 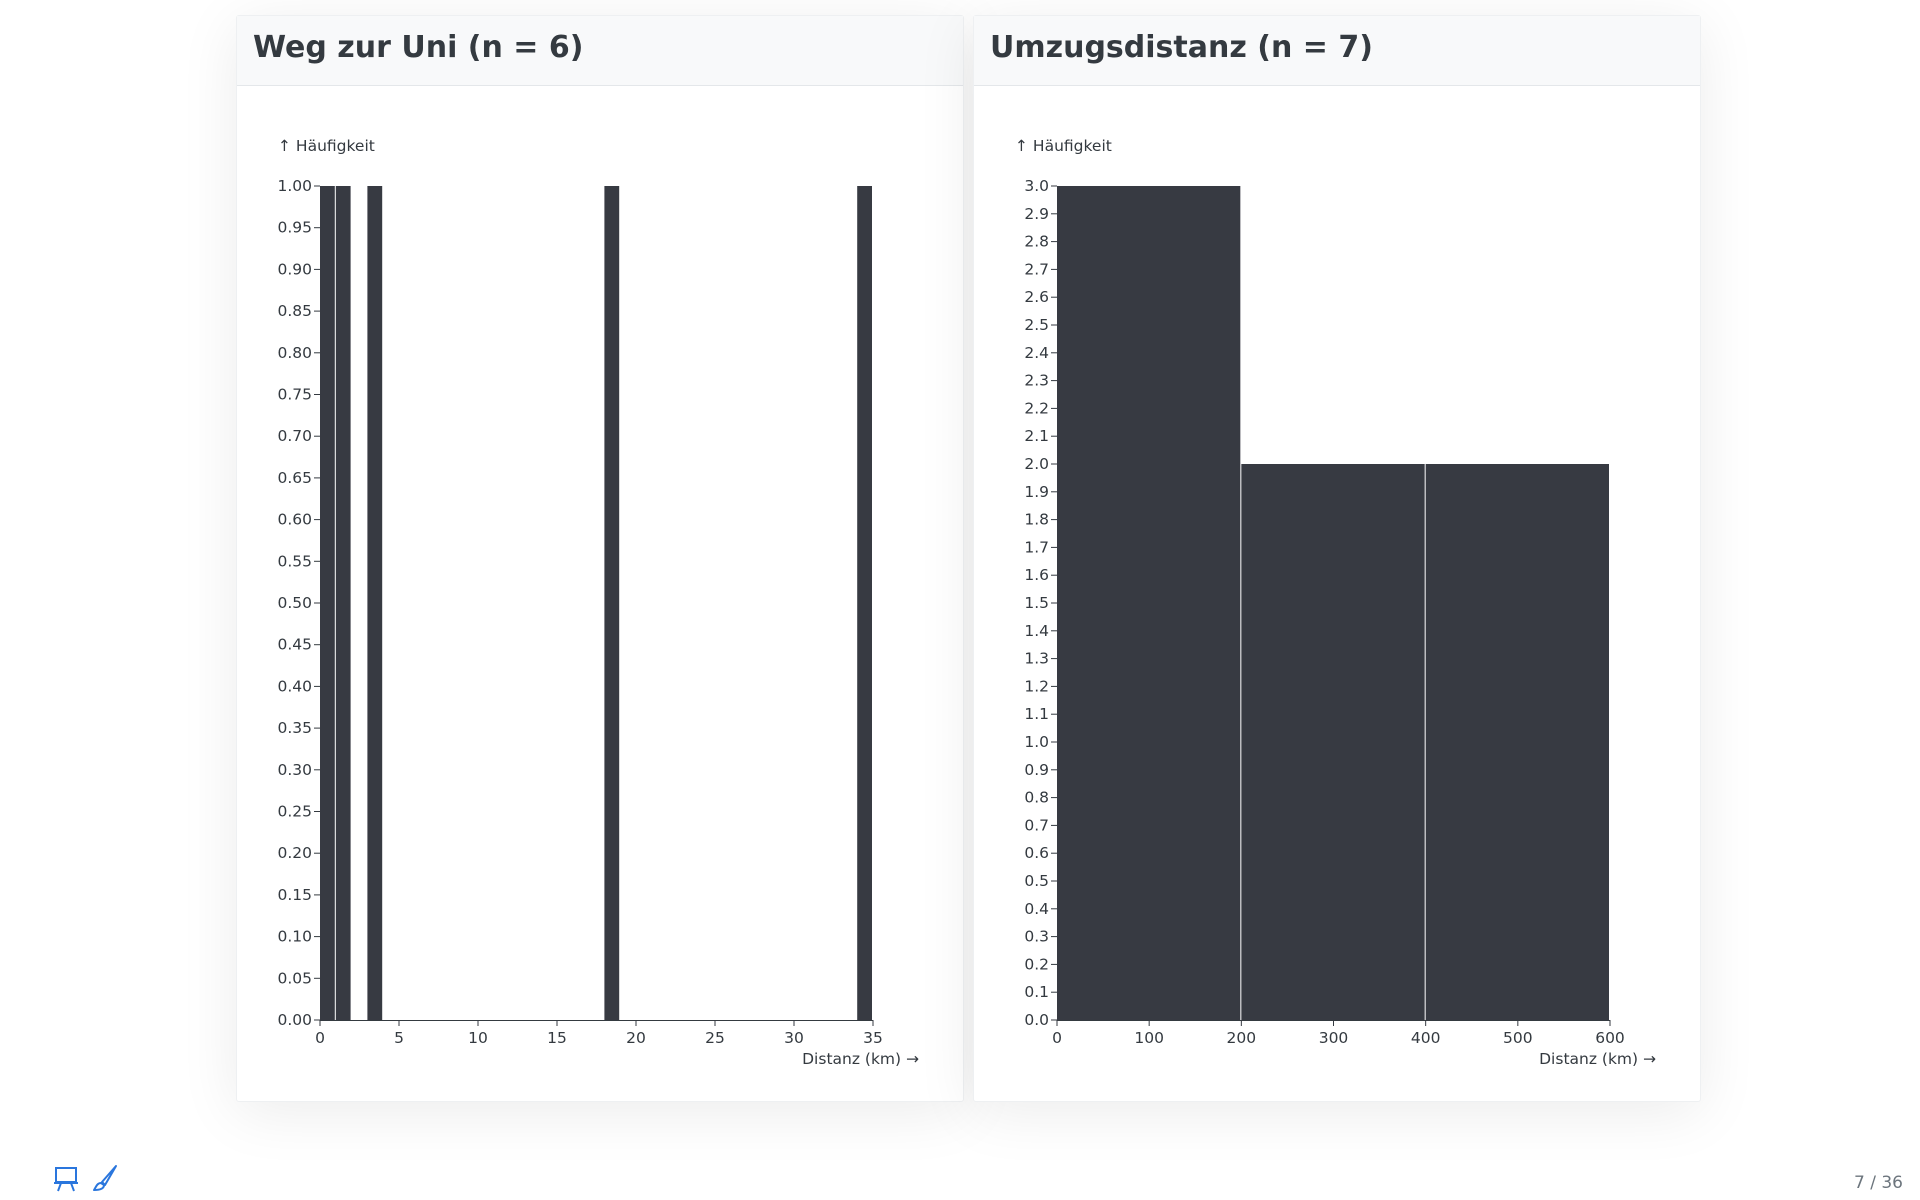 I want to click on y-tick-label: 0.25, so click(x=294, y=812).